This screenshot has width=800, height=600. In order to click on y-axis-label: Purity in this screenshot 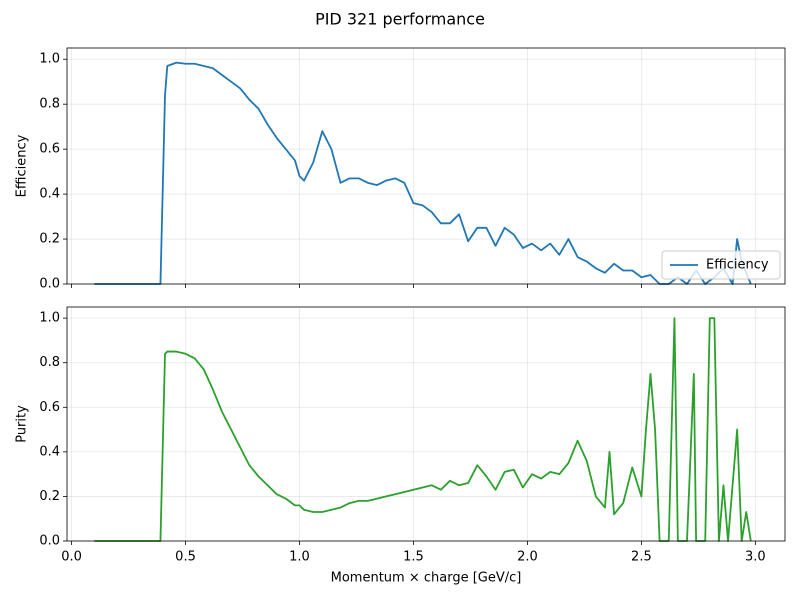, I will do `click(22, 424)`.